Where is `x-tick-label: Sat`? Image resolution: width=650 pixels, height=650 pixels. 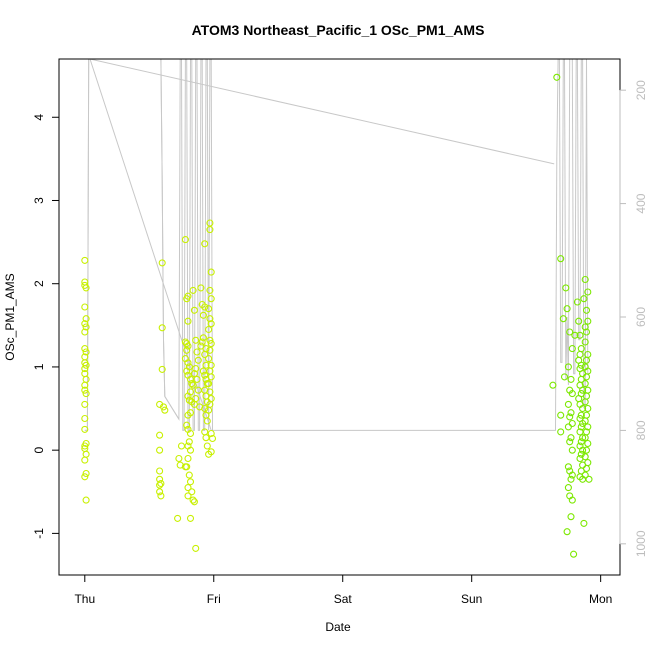
x-tick-label: Sat is located at coordinates (343, 599).